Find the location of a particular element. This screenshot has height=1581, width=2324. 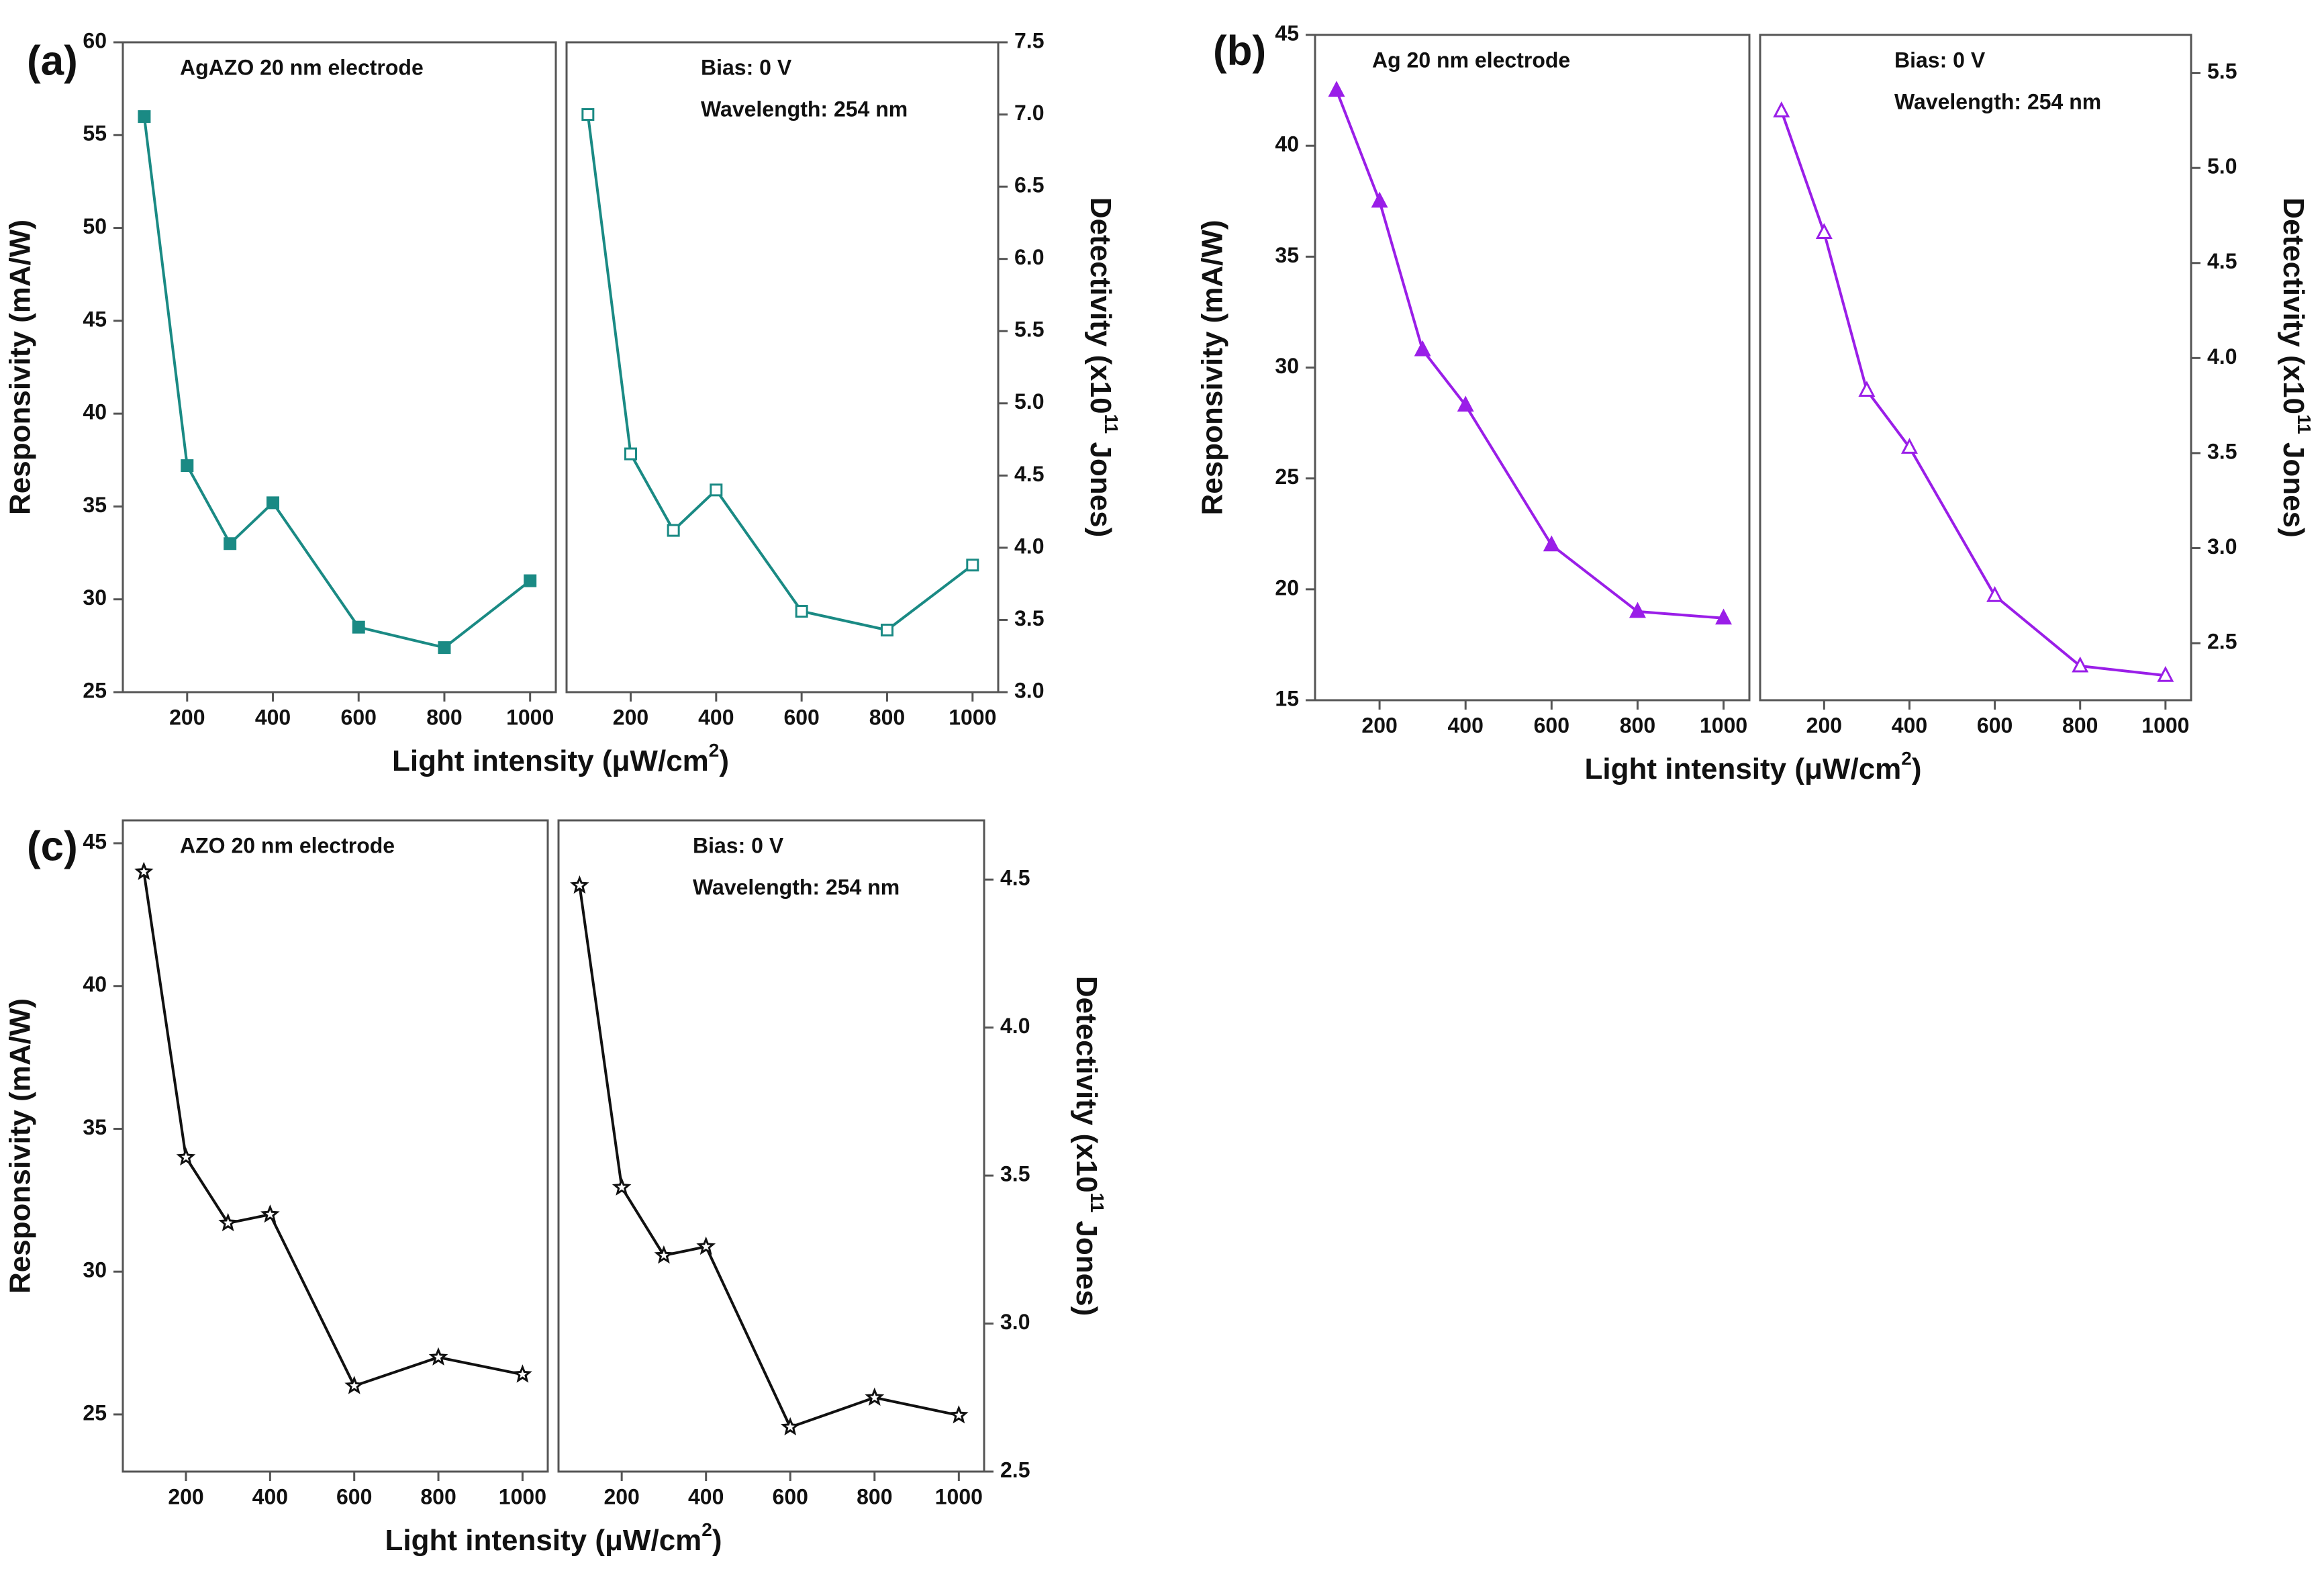

panel-label: (b) is located at coordinates (1239, 51).